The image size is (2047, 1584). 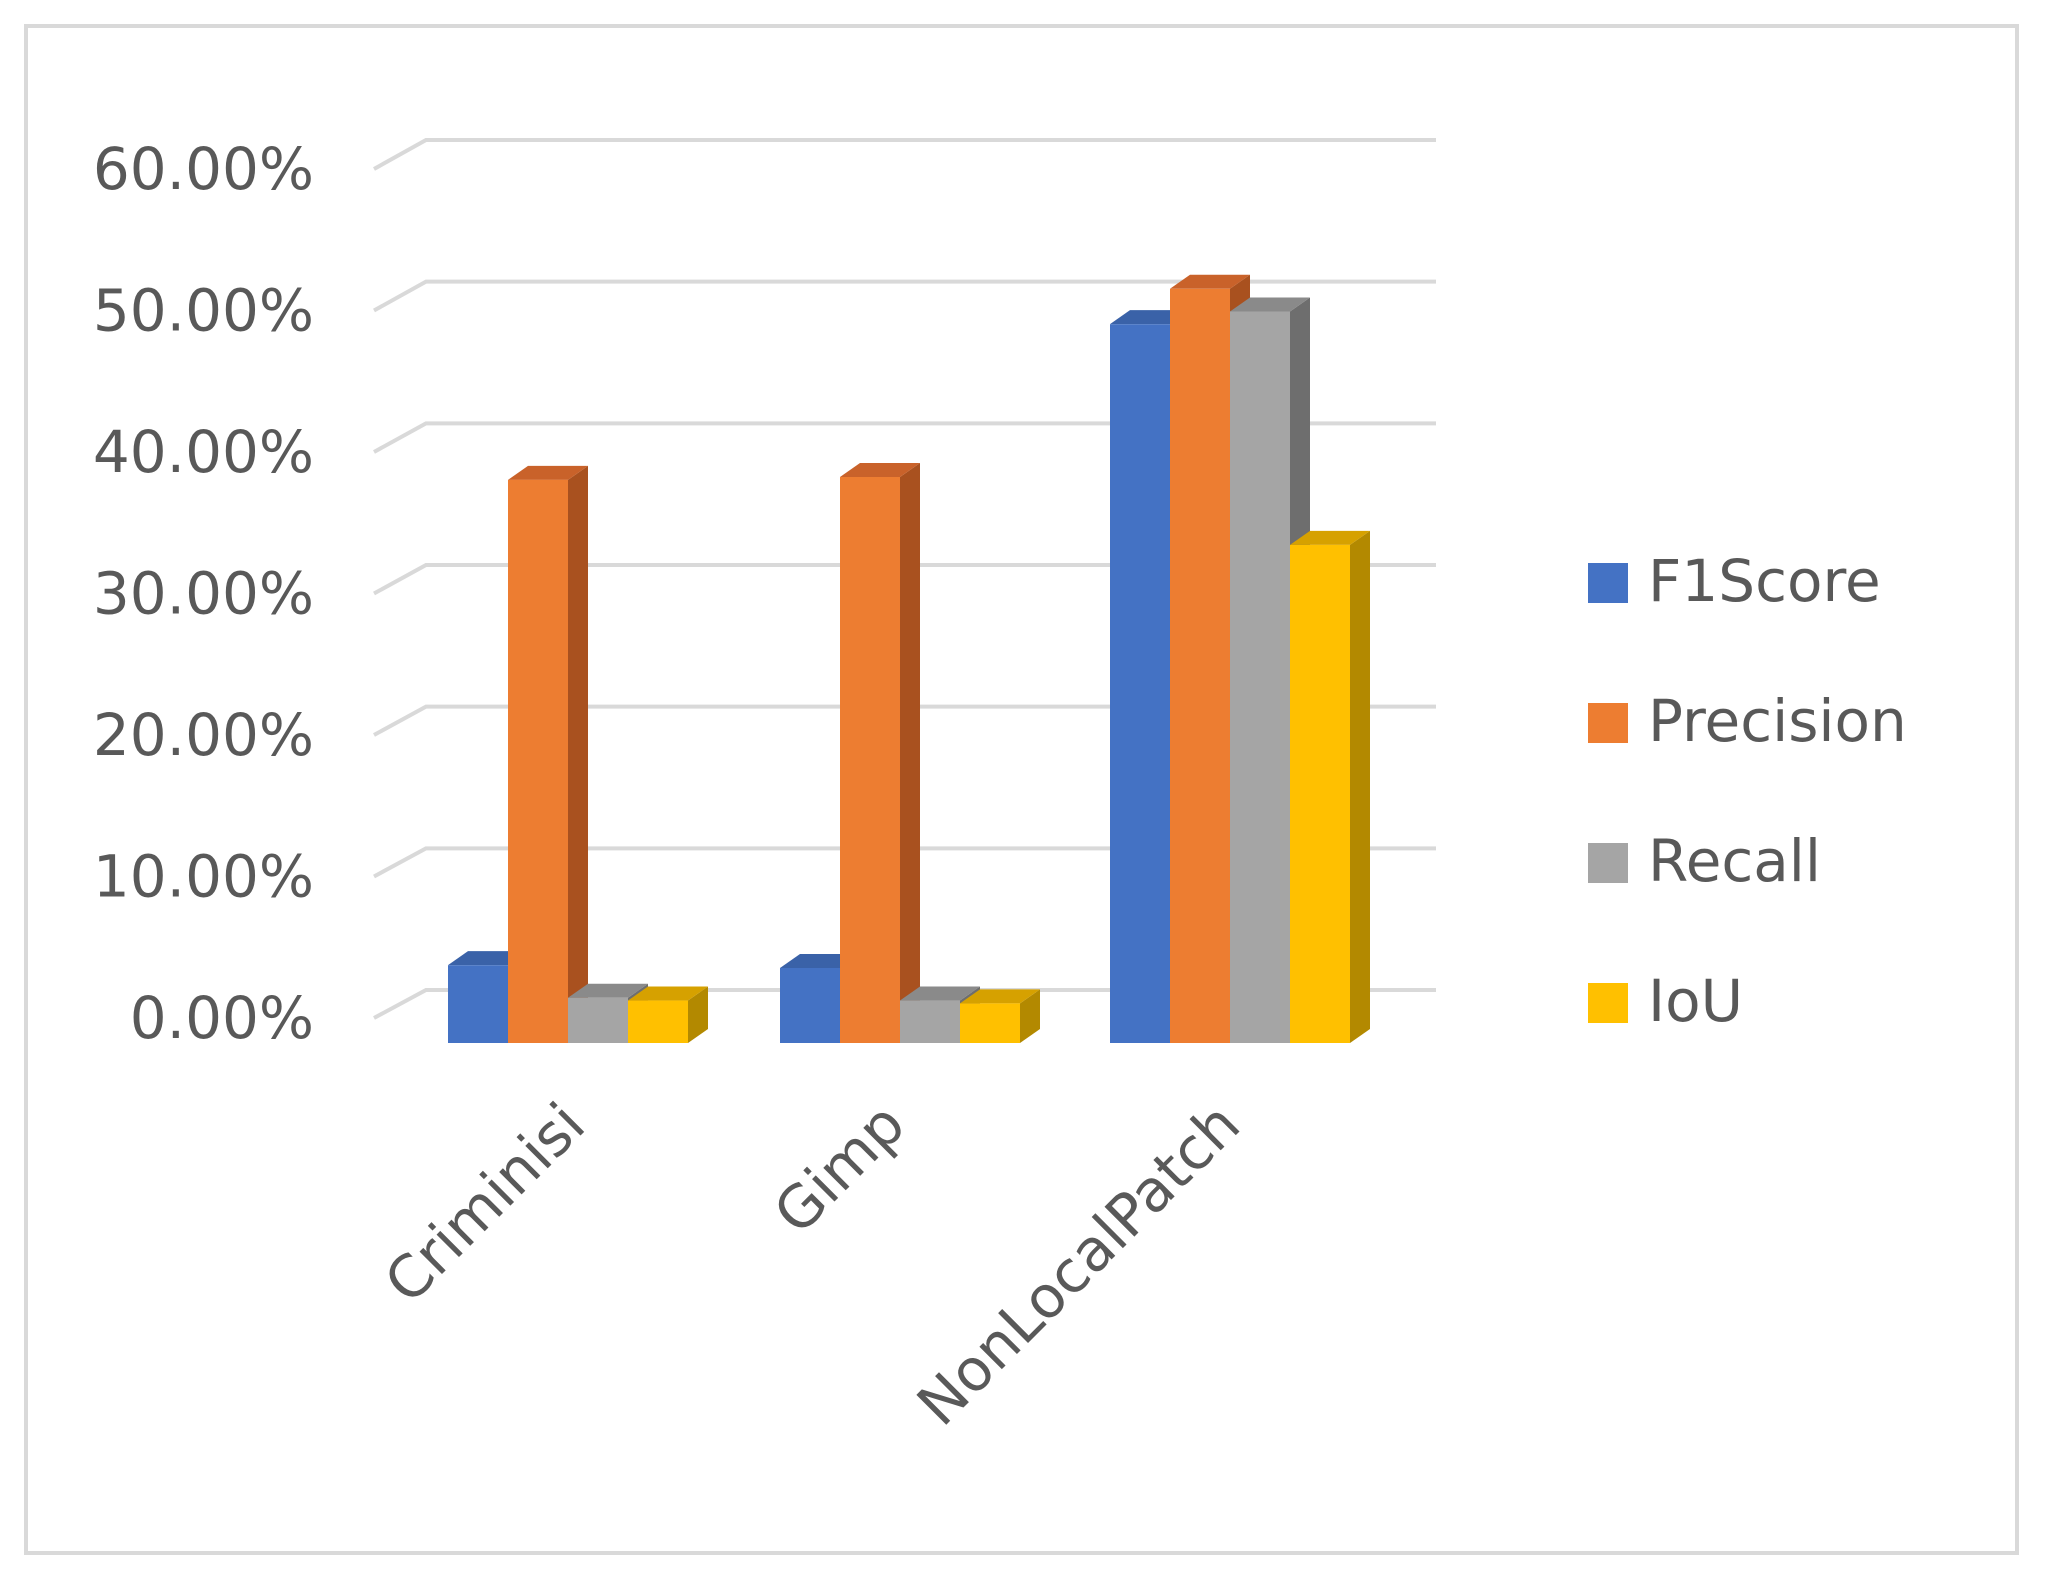 I want to click on y-tick-label: 10.00%, so click(x=203, y=877).